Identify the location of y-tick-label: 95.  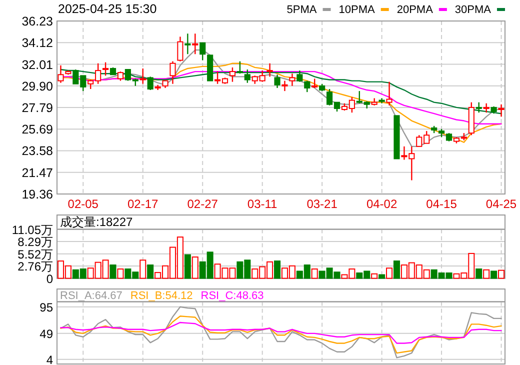
(47, 307).